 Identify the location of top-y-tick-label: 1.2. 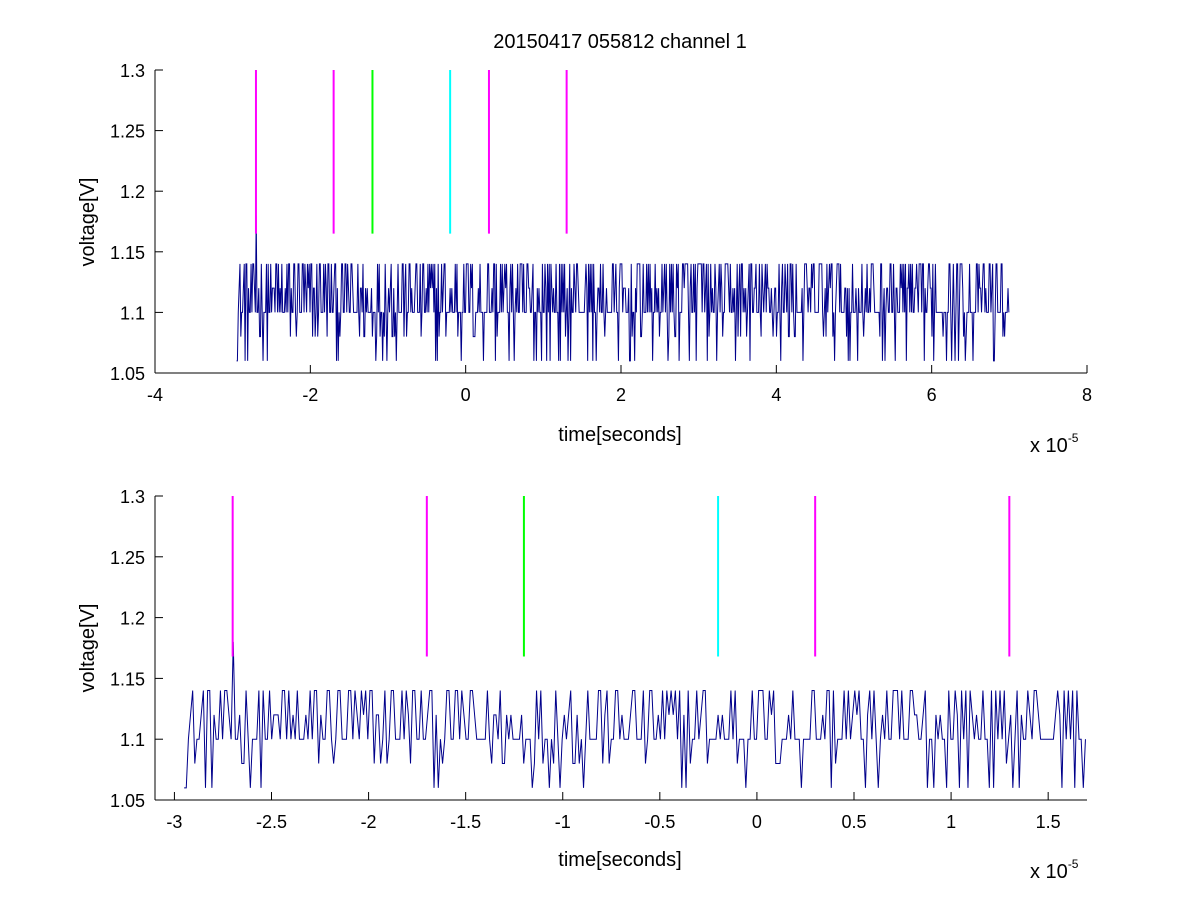
(132, 192).